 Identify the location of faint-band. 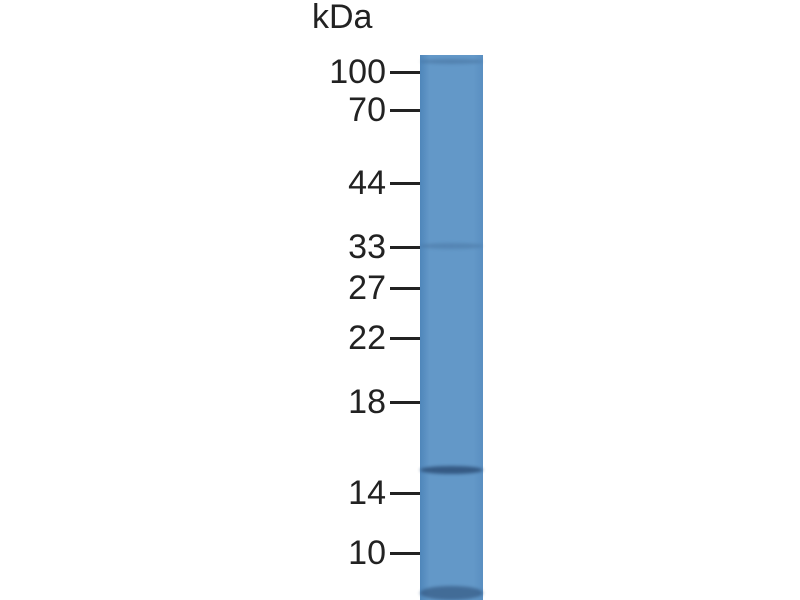
(451, 246).